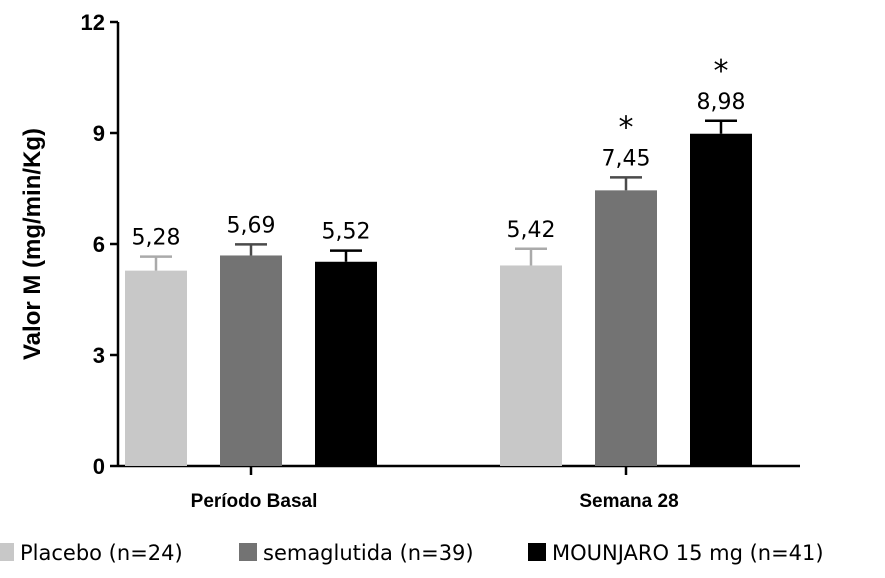 The width and height of the screenshot is (885, 578). Describe the element at coordinates (254, 501) in the screenshot. I see `x-tick-label-0: Período Basal` at that location.